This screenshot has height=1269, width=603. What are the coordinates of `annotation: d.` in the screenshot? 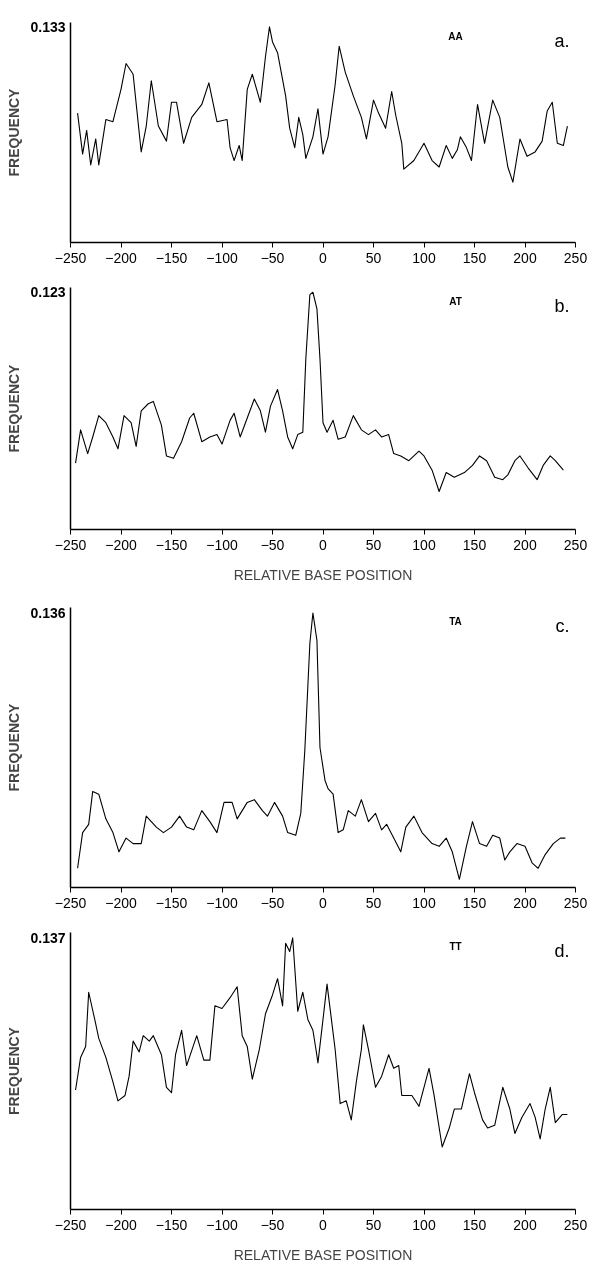 It's located at (562, 950).